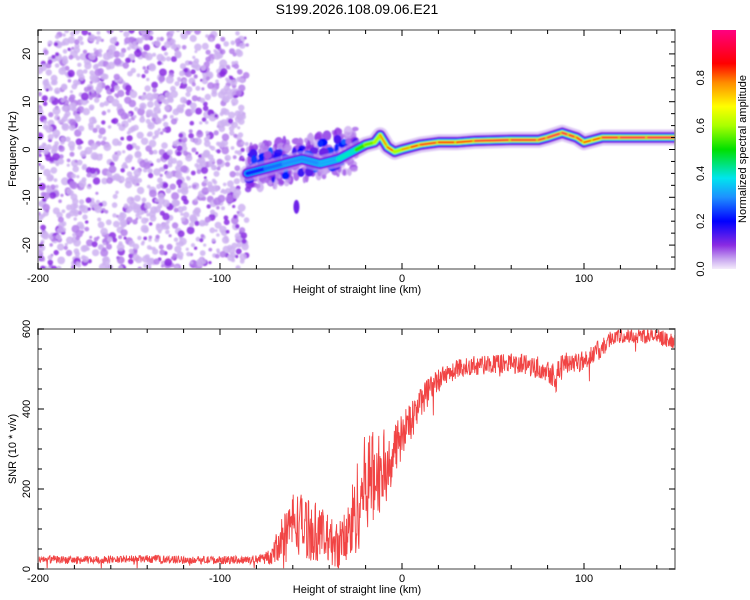 Image resolution: width=750 pixels, height=600 pixels. Describe the element at coordinates (701, 268) in the screenshot. I see `colorbar-tick-label: 0.0` at that location.